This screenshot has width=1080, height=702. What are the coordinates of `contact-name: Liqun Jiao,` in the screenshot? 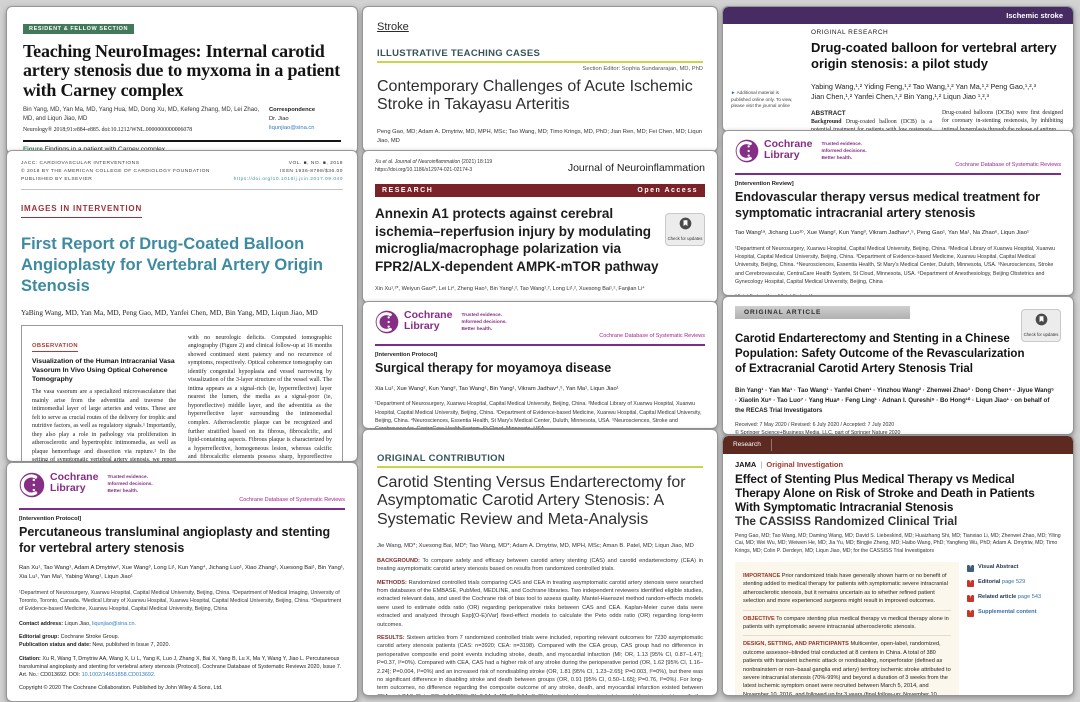 It's located at (77, 624).